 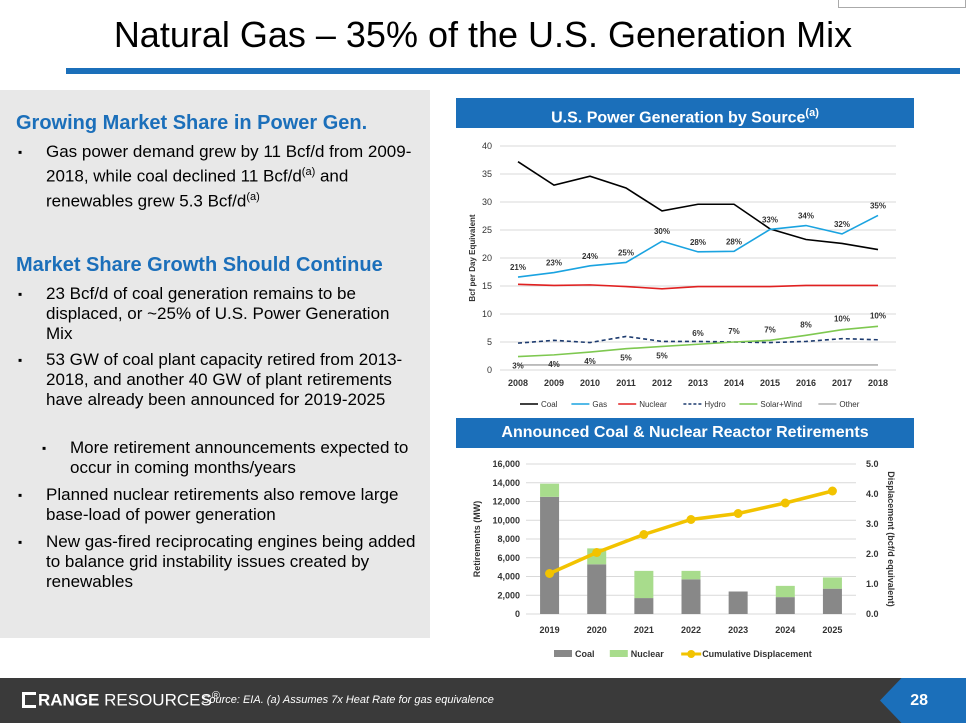 What do you see at coordinates (626, 358) in the screenshot?
I see `data-label-renewables: 5%` at bounding box center [626, 358].